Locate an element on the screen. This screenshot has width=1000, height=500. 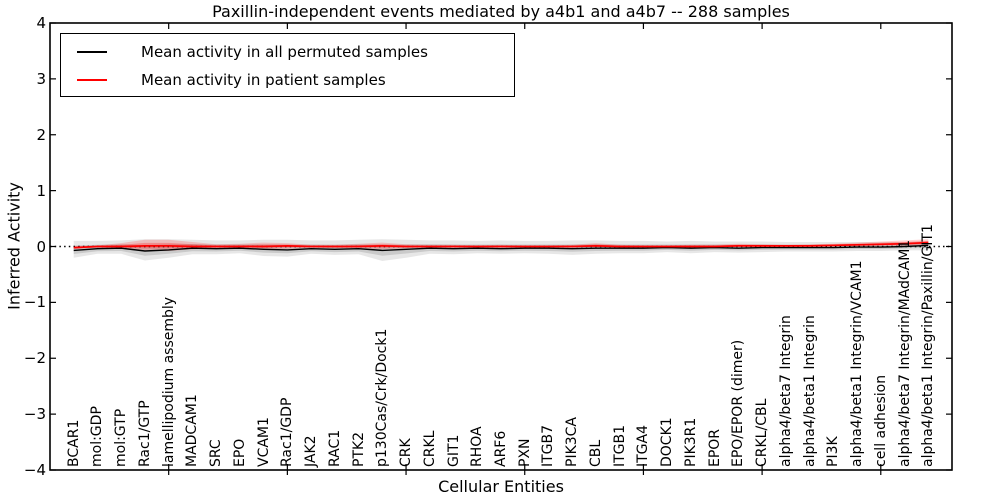
legend-entry-permuted: Mean activity in all permuted samples is located at coordinates (244, 52).